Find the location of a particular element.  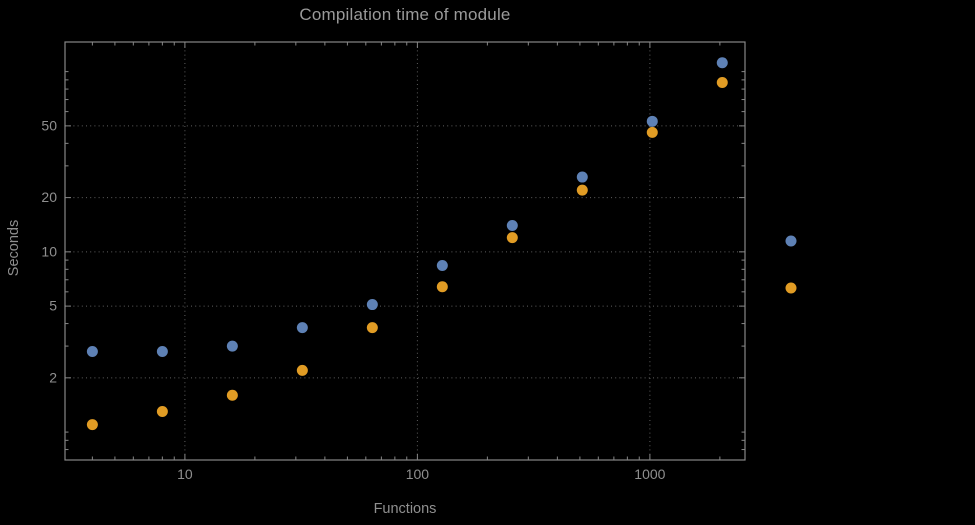

y-tick-label: 5 is located at coordinates (53, 306).